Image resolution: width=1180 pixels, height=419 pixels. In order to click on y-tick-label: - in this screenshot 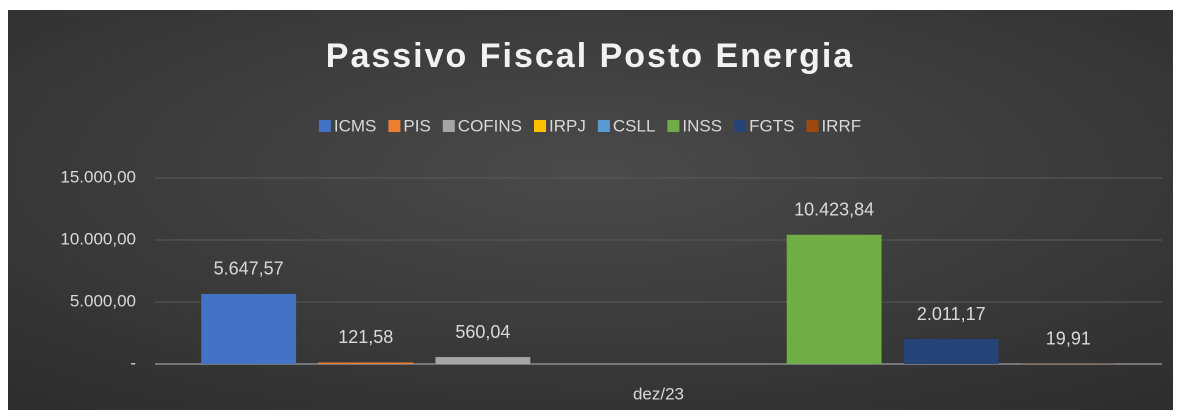, I will do `click(133, 362)`.